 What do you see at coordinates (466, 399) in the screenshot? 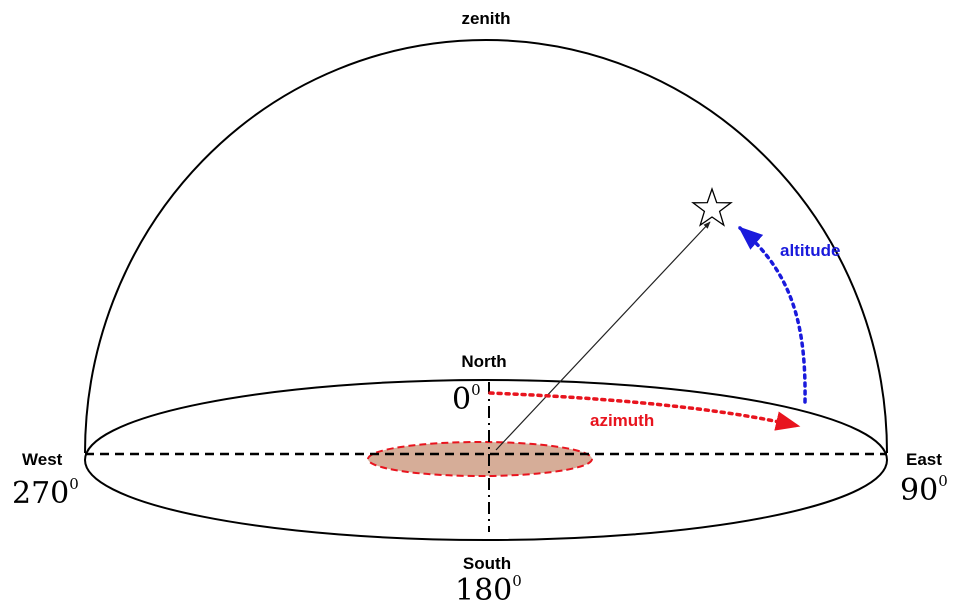
I see `north-degree: 00` at bounding box center [466, 399].